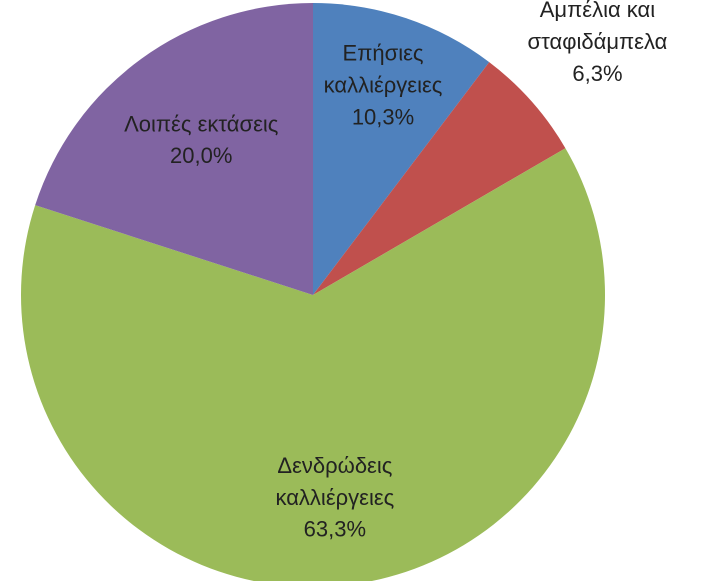  Describe the element at coordinates (334, 465) in the screenshot. I see `label-line: Δενδρώδεις` at that location.